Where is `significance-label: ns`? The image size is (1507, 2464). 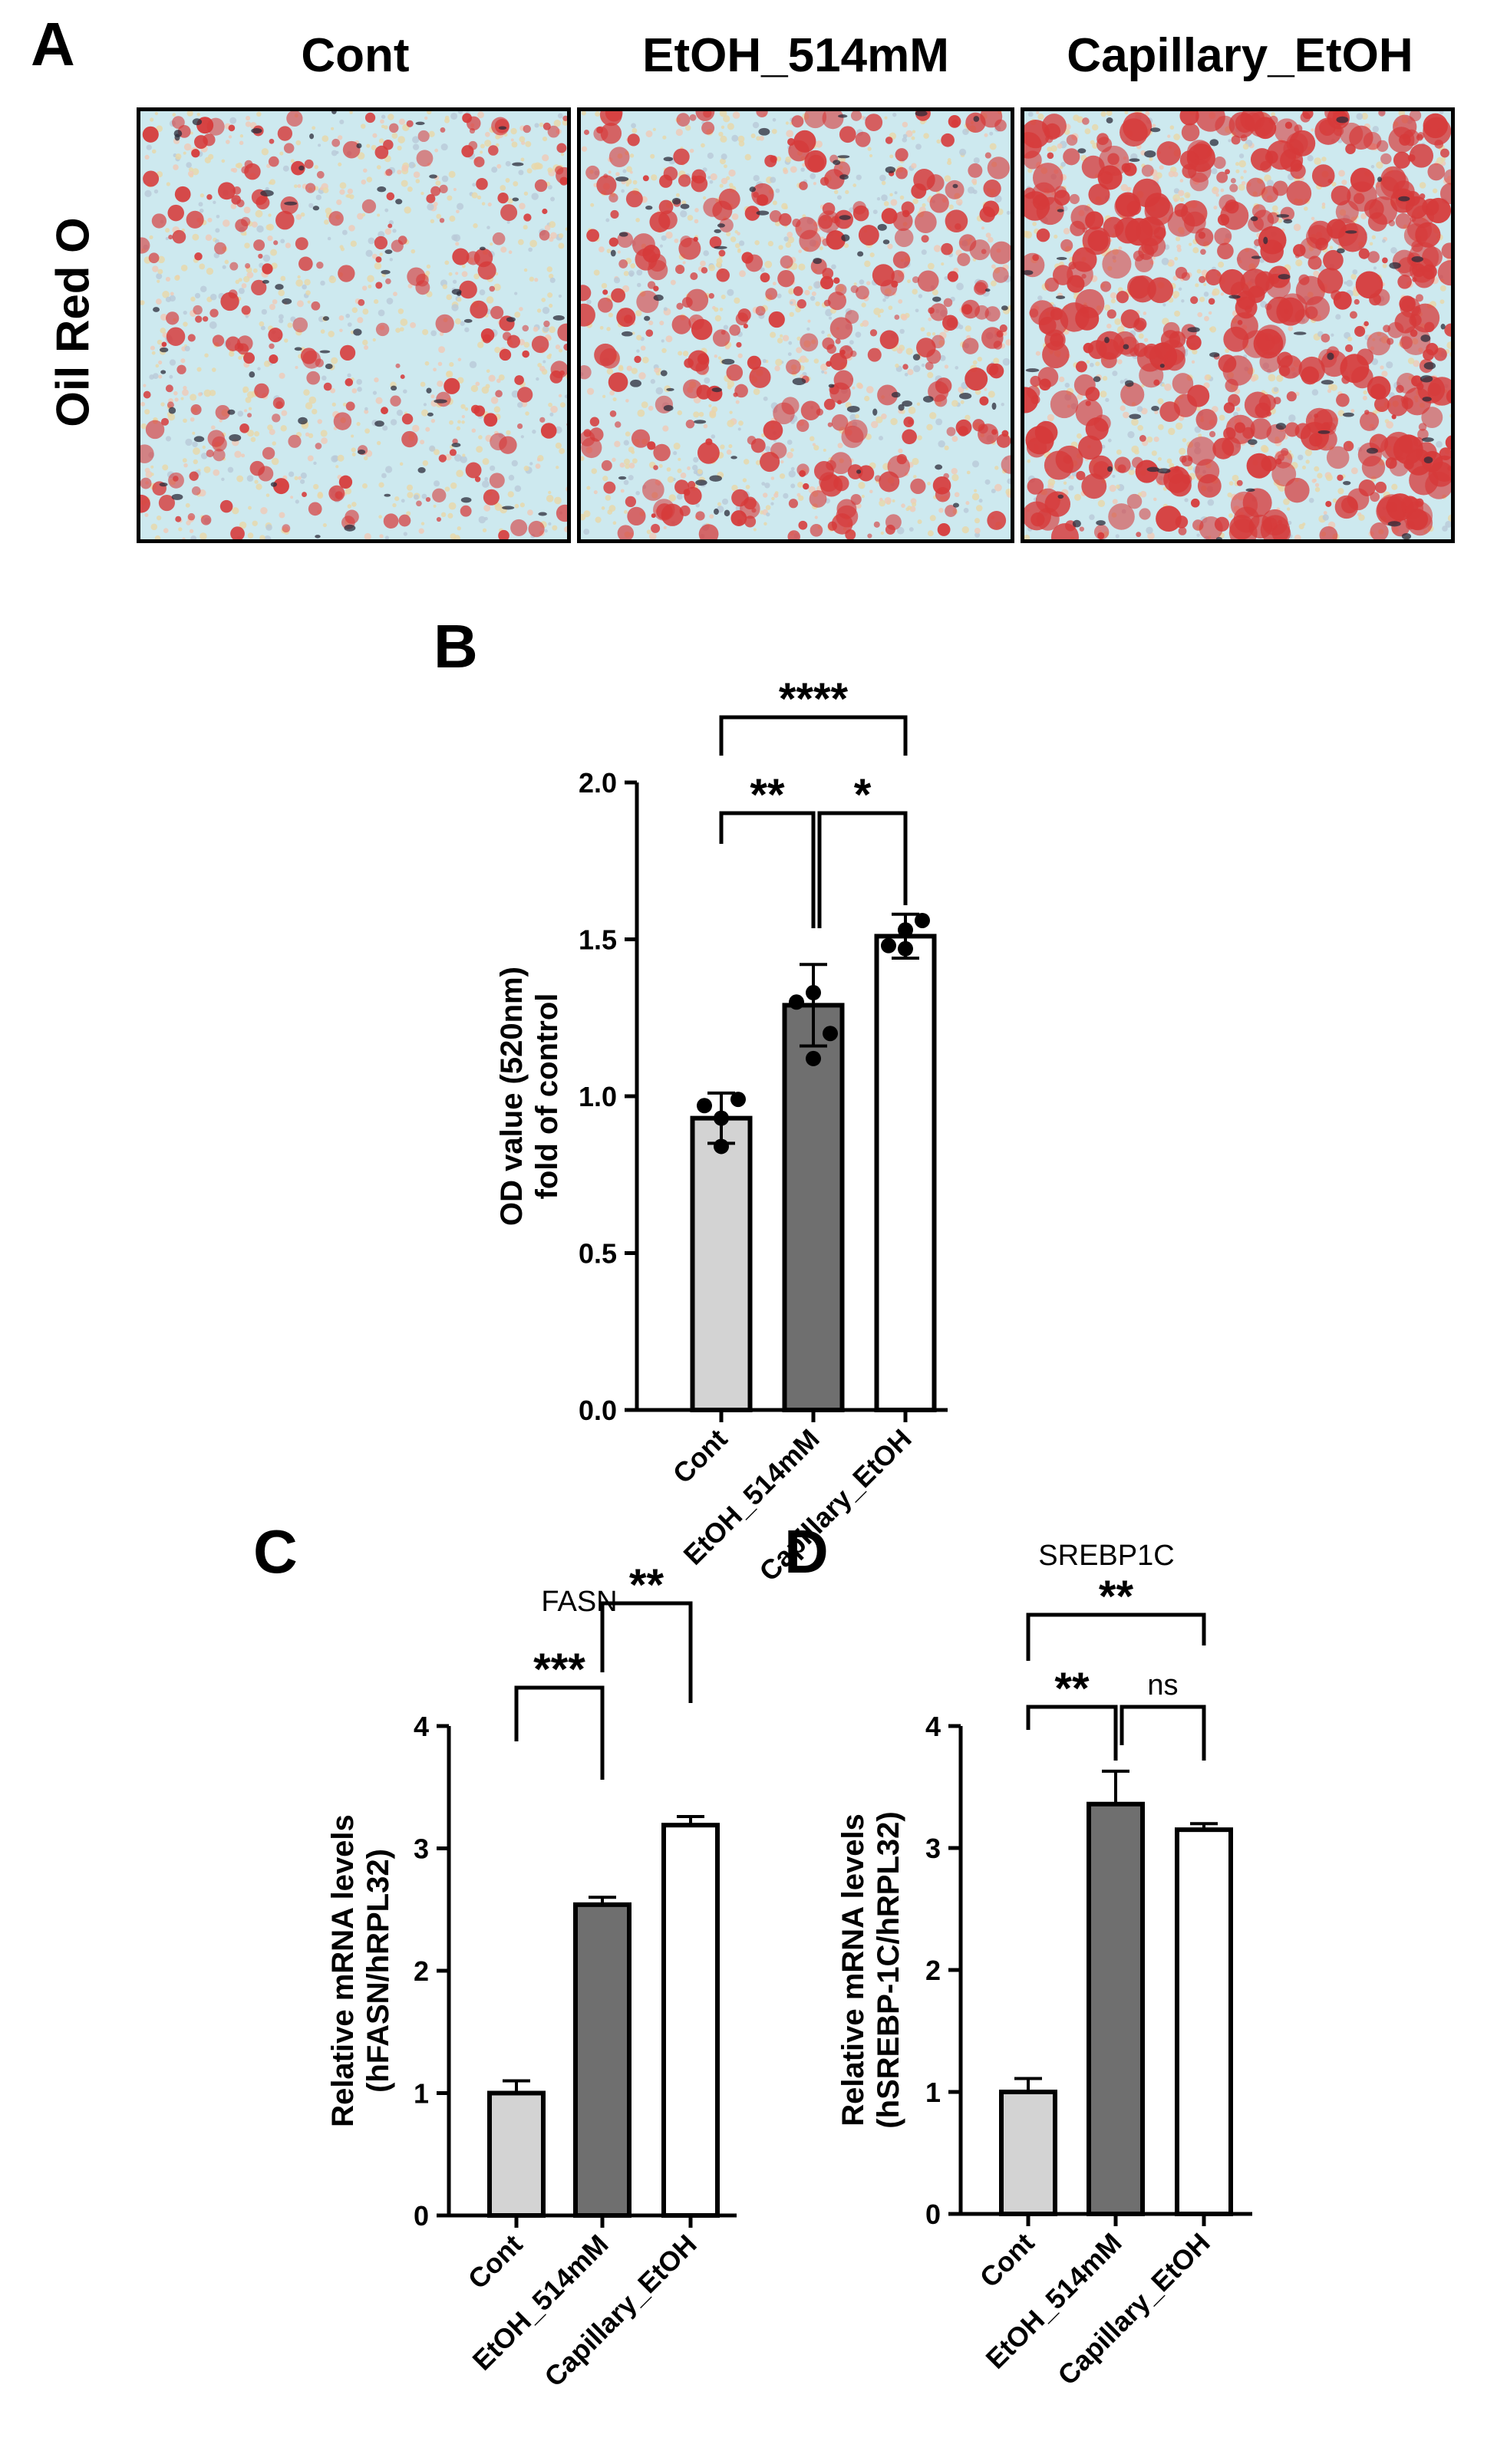
significance-label: ns is located at coordinates (1162, 1685).